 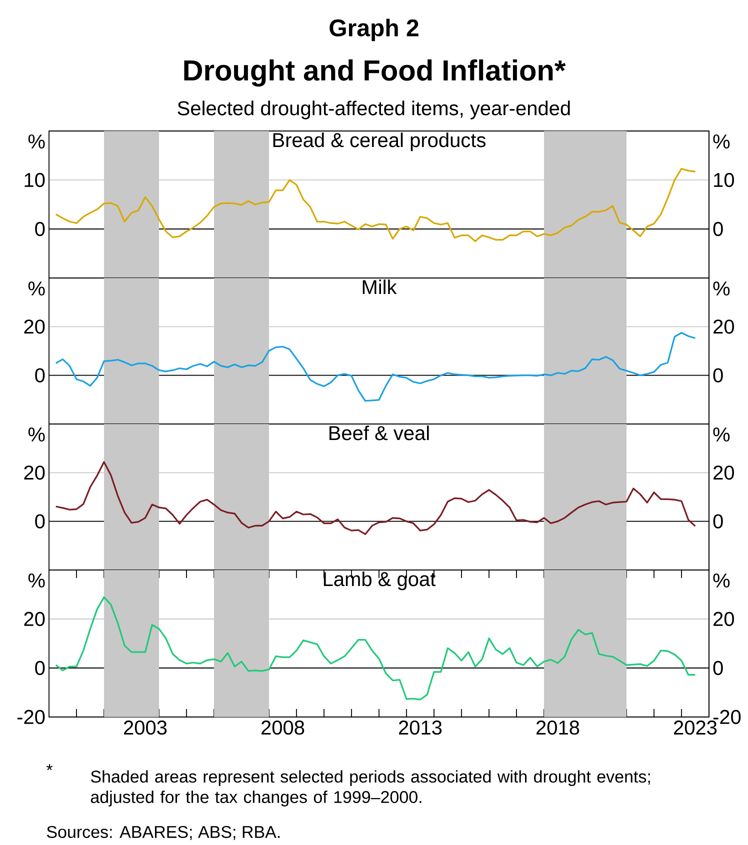 I want to click on y-tick-label: 10, so click(x=34, y=180).